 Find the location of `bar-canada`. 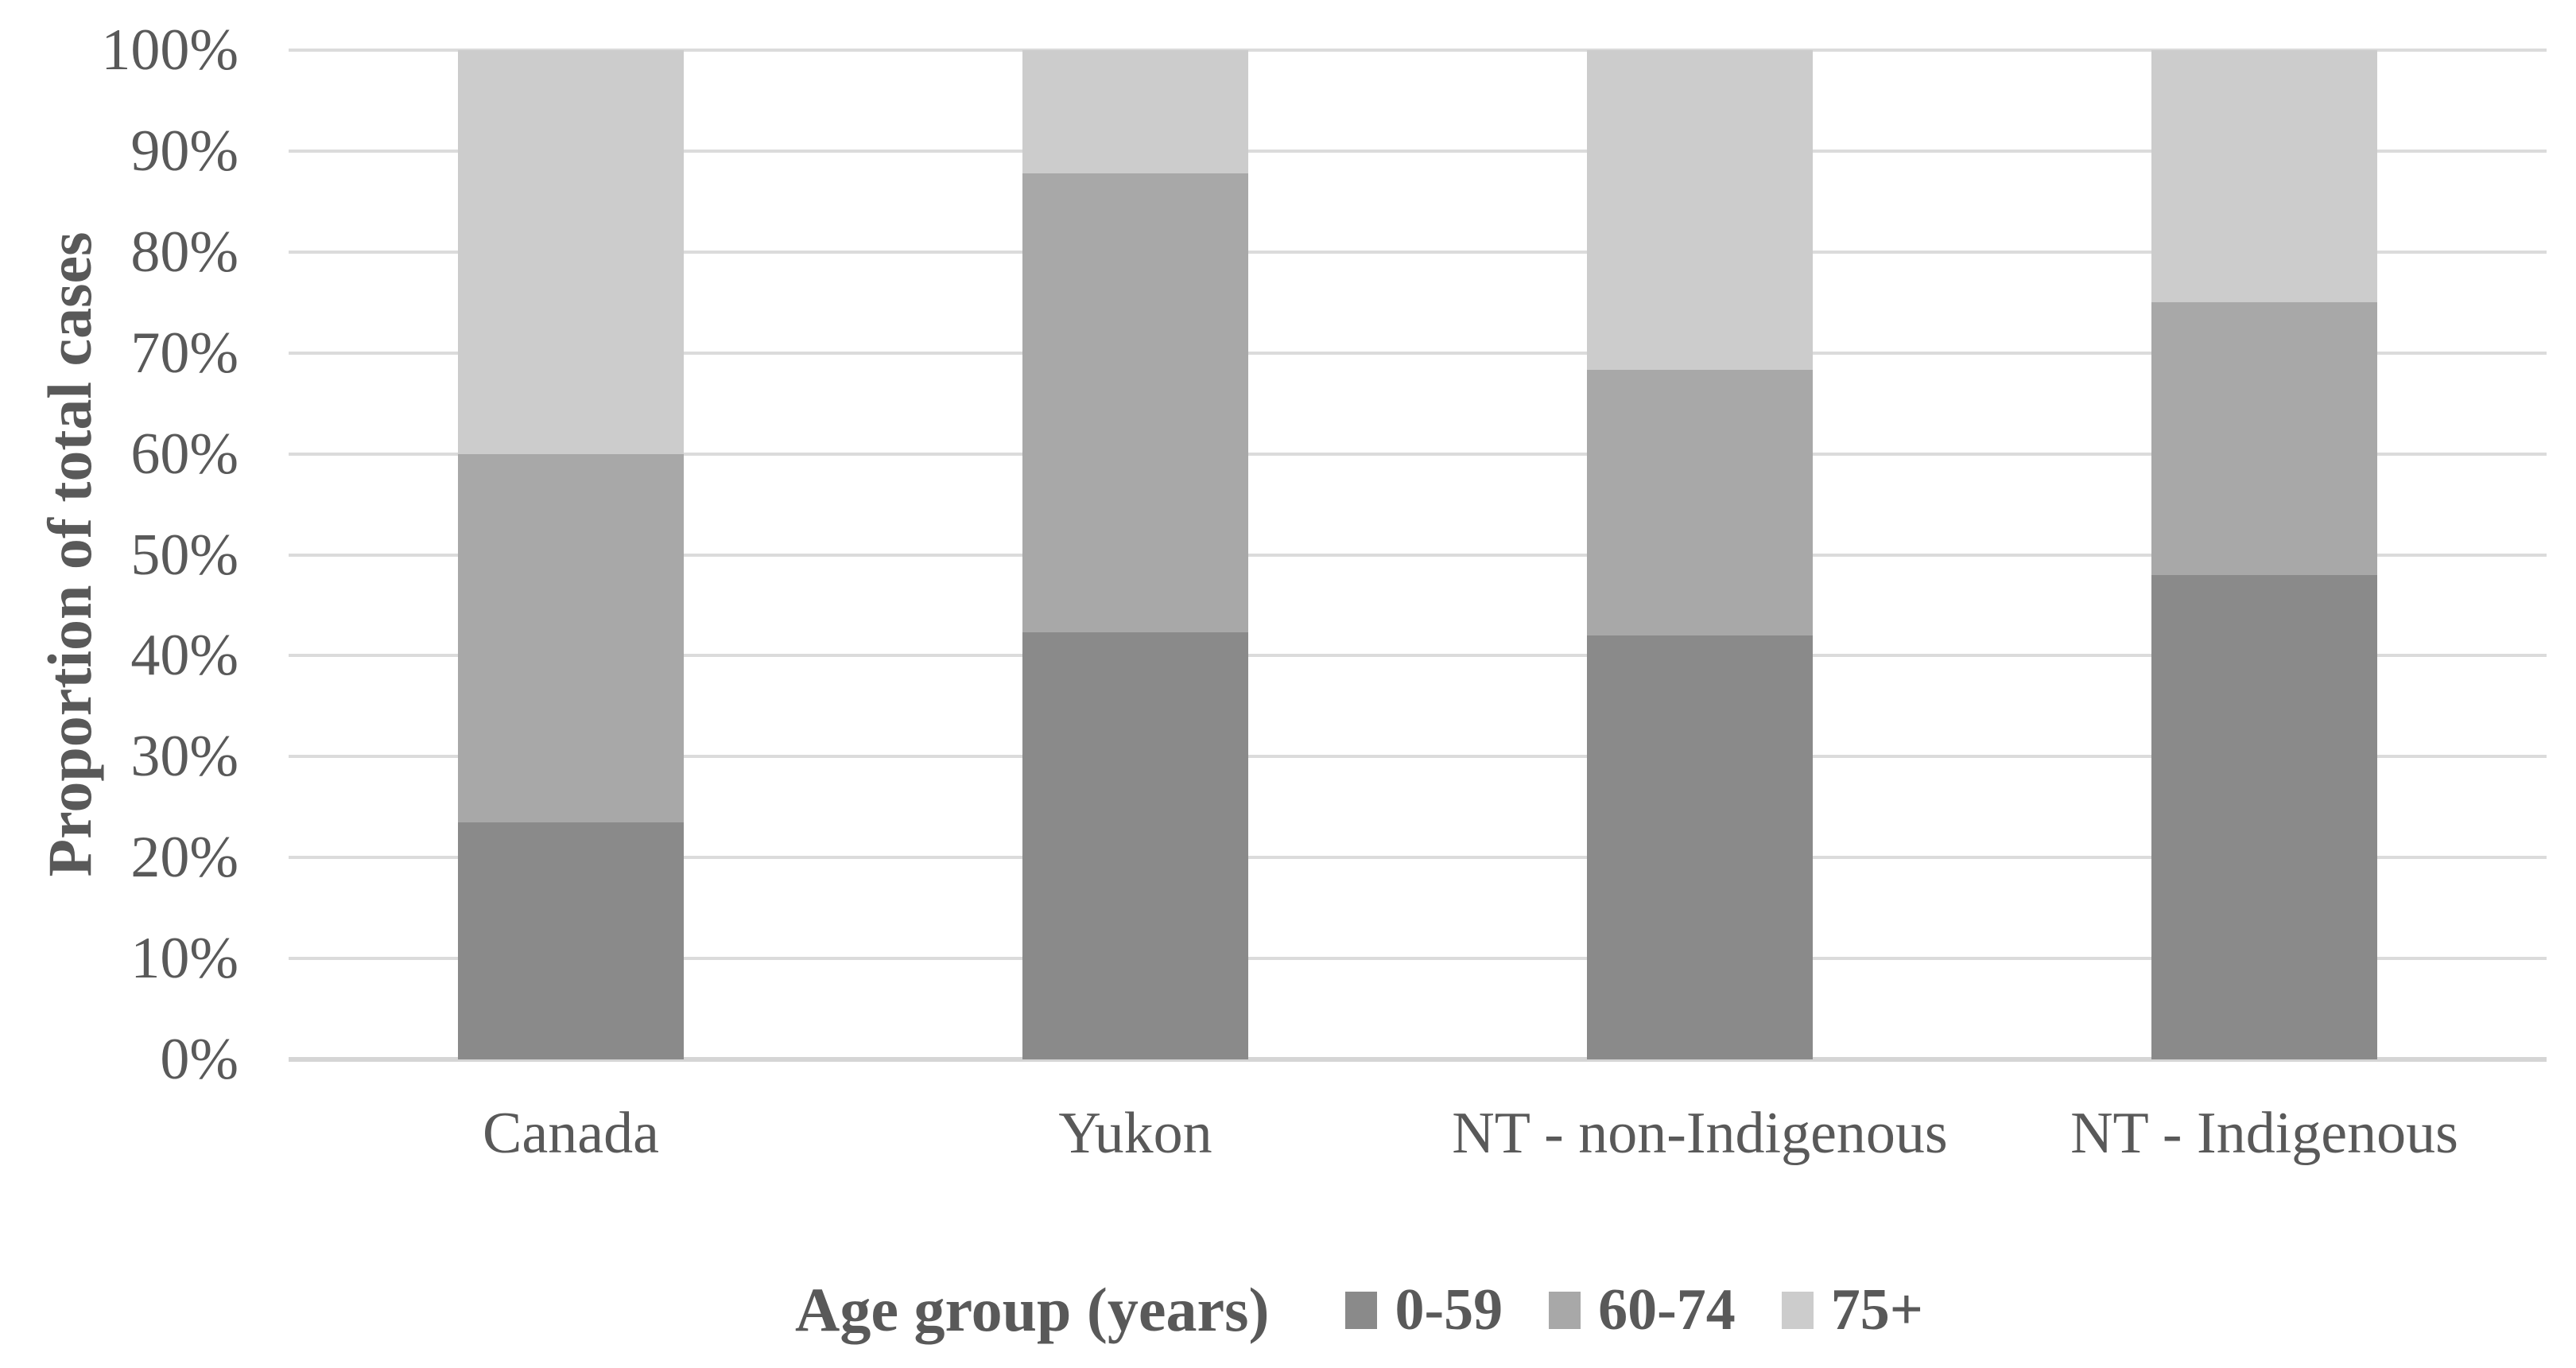

bar-canada is located at coordinates (571, 554).